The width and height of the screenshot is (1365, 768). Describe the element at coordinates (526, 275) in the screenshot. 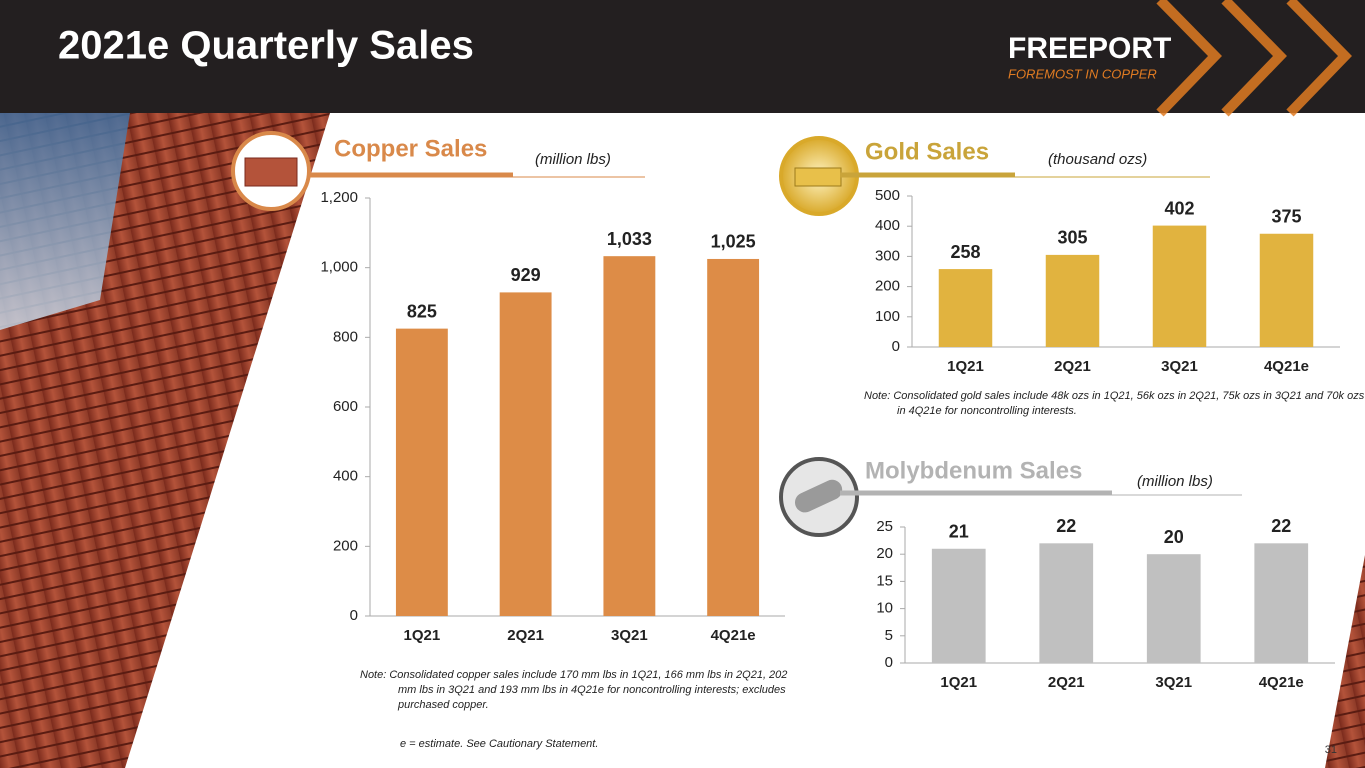

I see `value-label: 929` at that location.